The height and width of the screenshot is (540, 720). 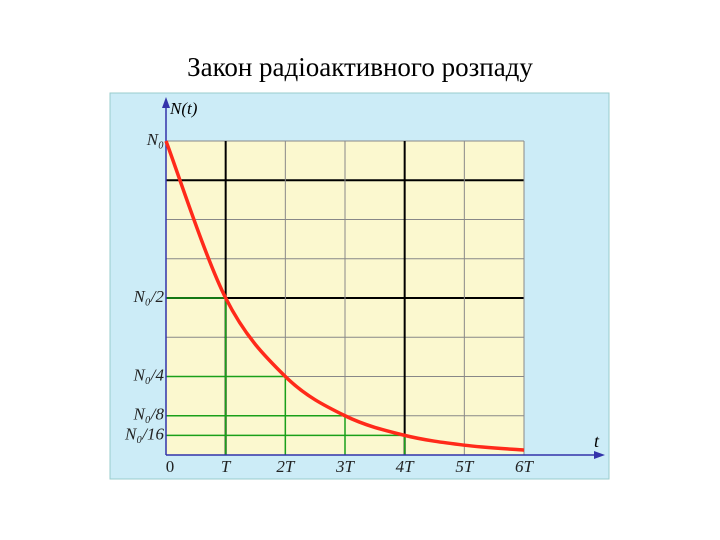 What do you see at coordinates (360, 67) in the screenshot?
I see `chart-title: Закон радіоактивного розпаду` at bounding box center [360, 67].